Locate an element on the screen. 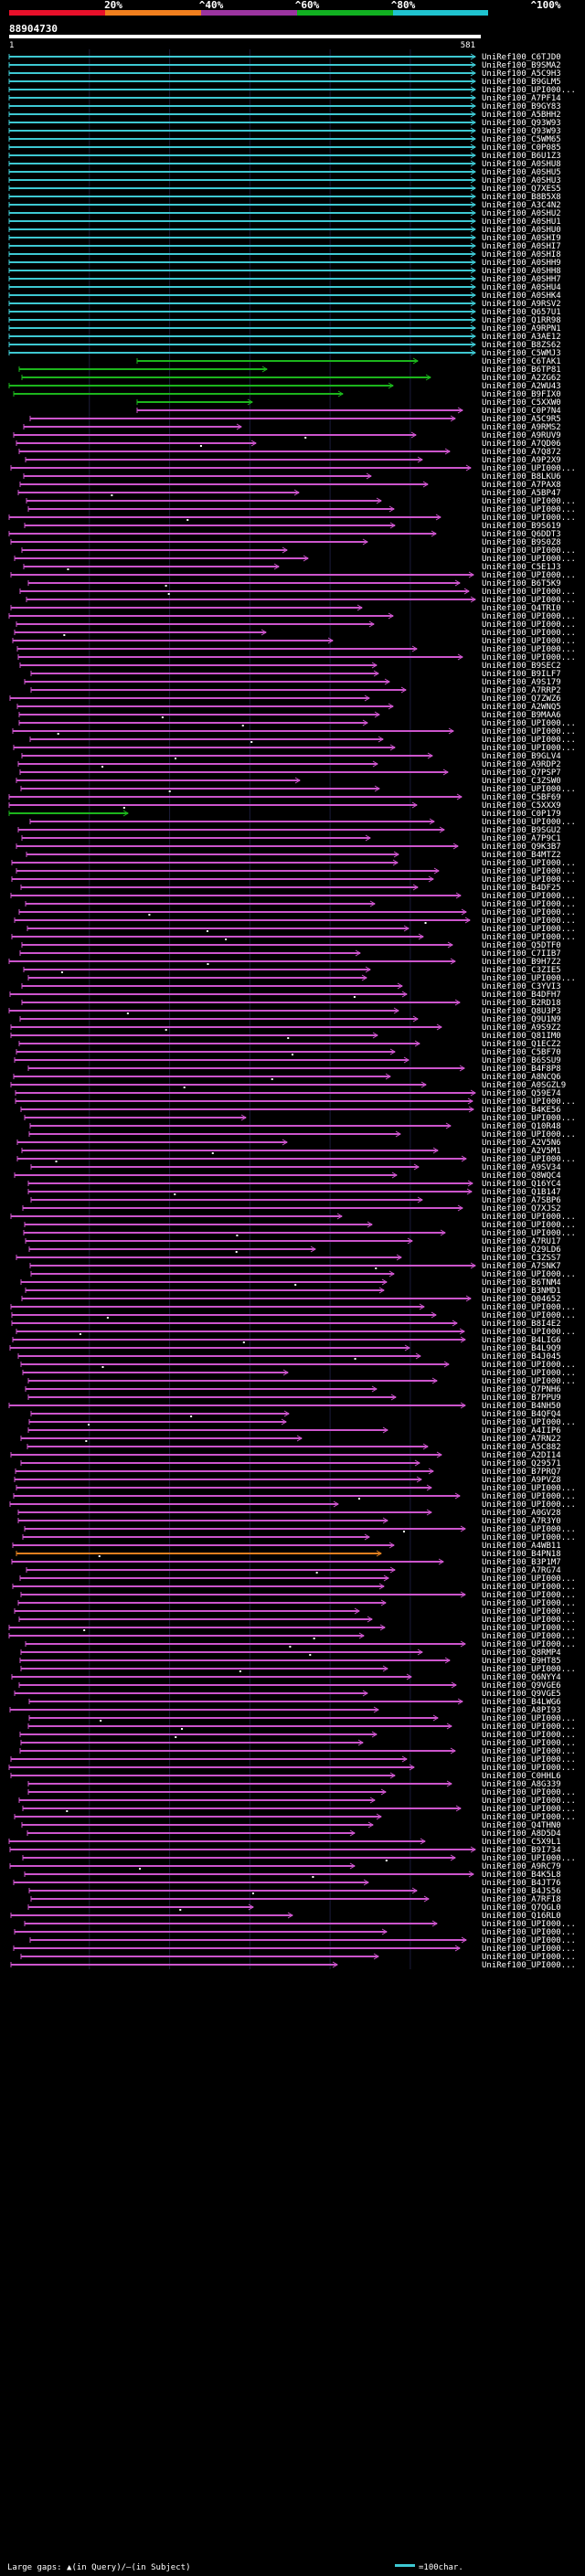  hit-label: UniRef100_A8D5D4 is located at coordinates (521, 1834).